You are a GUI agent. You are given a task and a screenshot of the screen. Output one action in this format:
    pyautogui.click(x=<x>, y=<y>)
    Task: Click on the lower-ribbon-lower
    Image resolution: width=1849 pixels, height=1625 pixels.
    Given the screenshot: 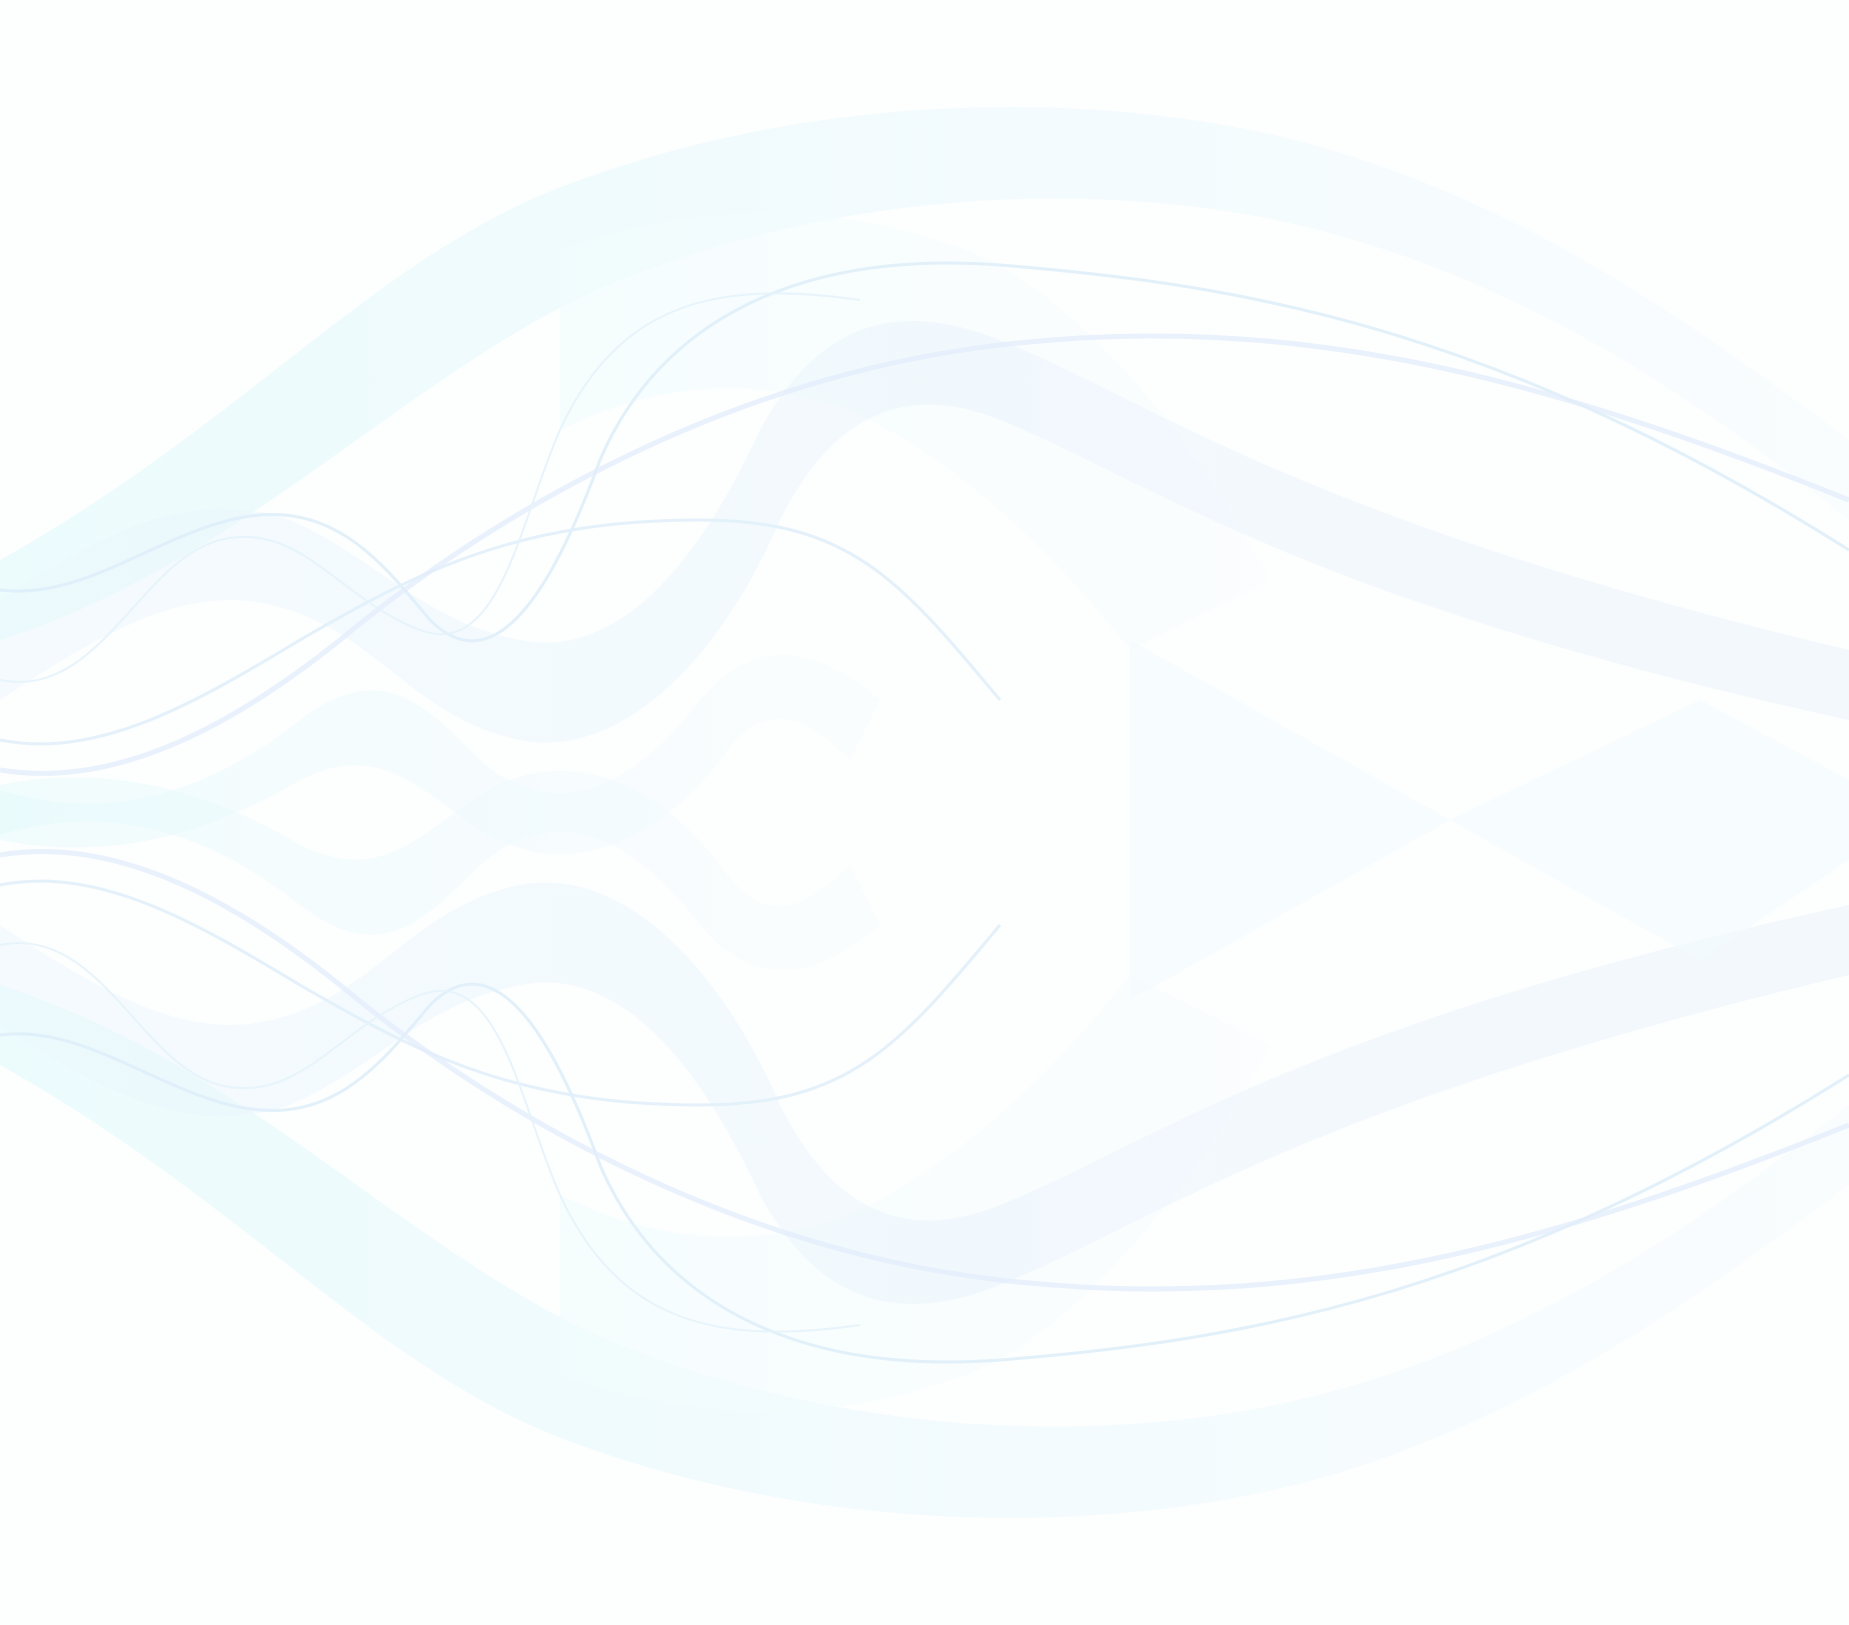 What is the action you would take?
    pyautogui.click(x=440, y=870)
    